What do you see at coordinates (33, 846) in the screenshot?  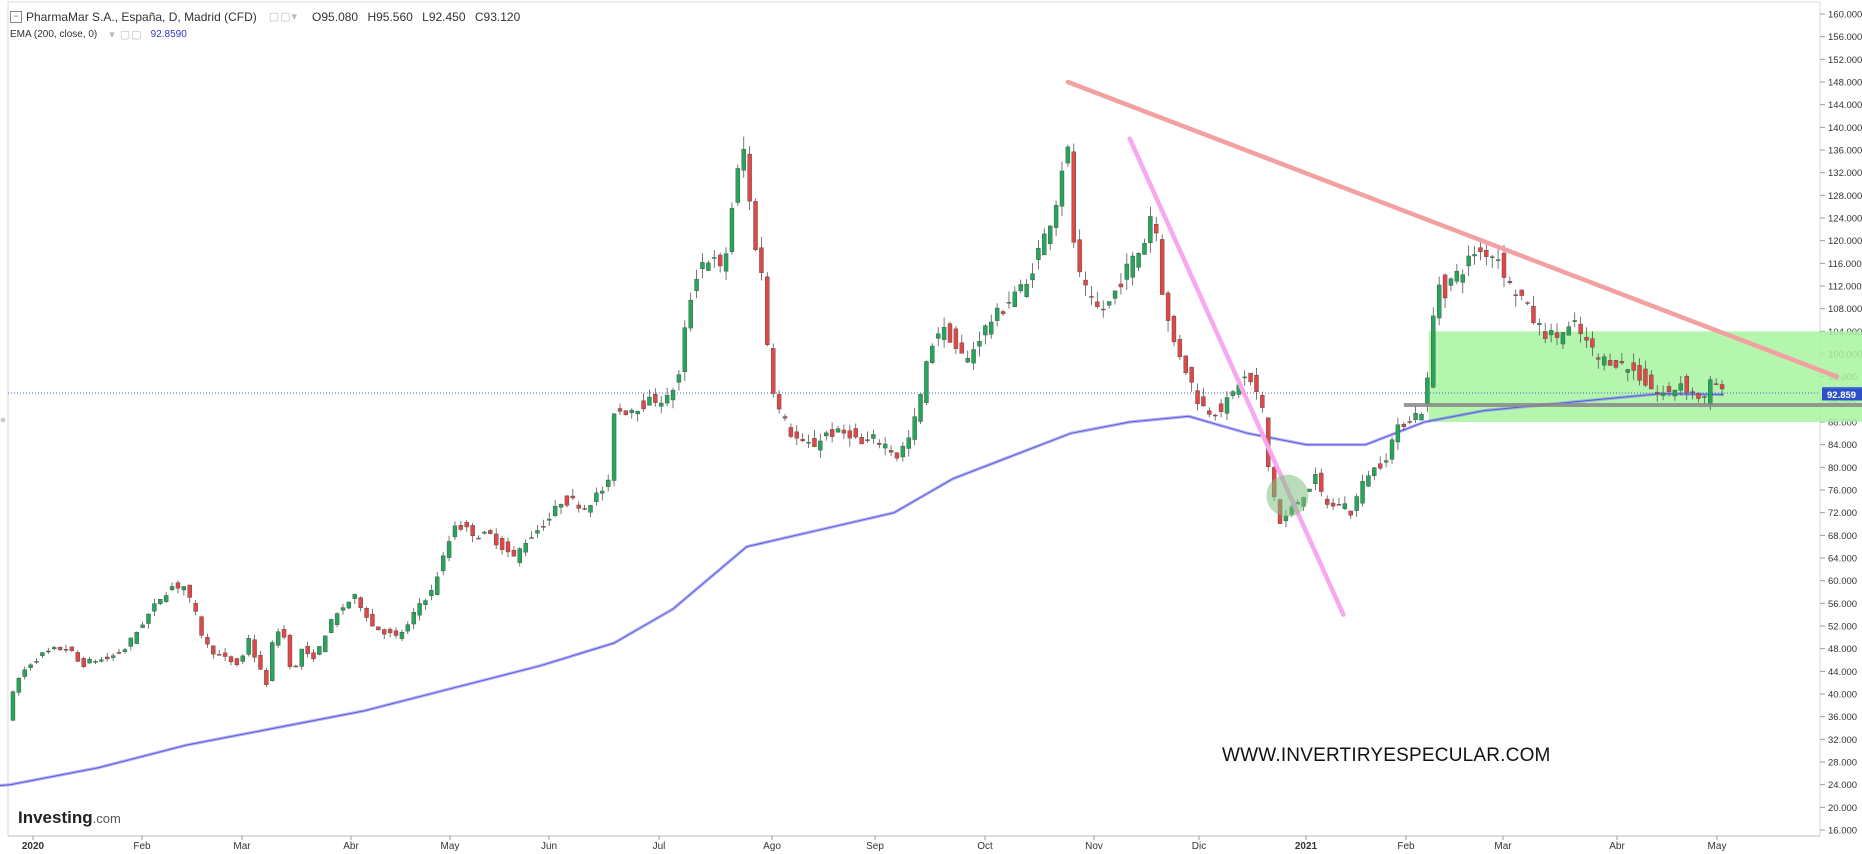 I see `x-tick-label: 2020` at bounding box center [33, 846].